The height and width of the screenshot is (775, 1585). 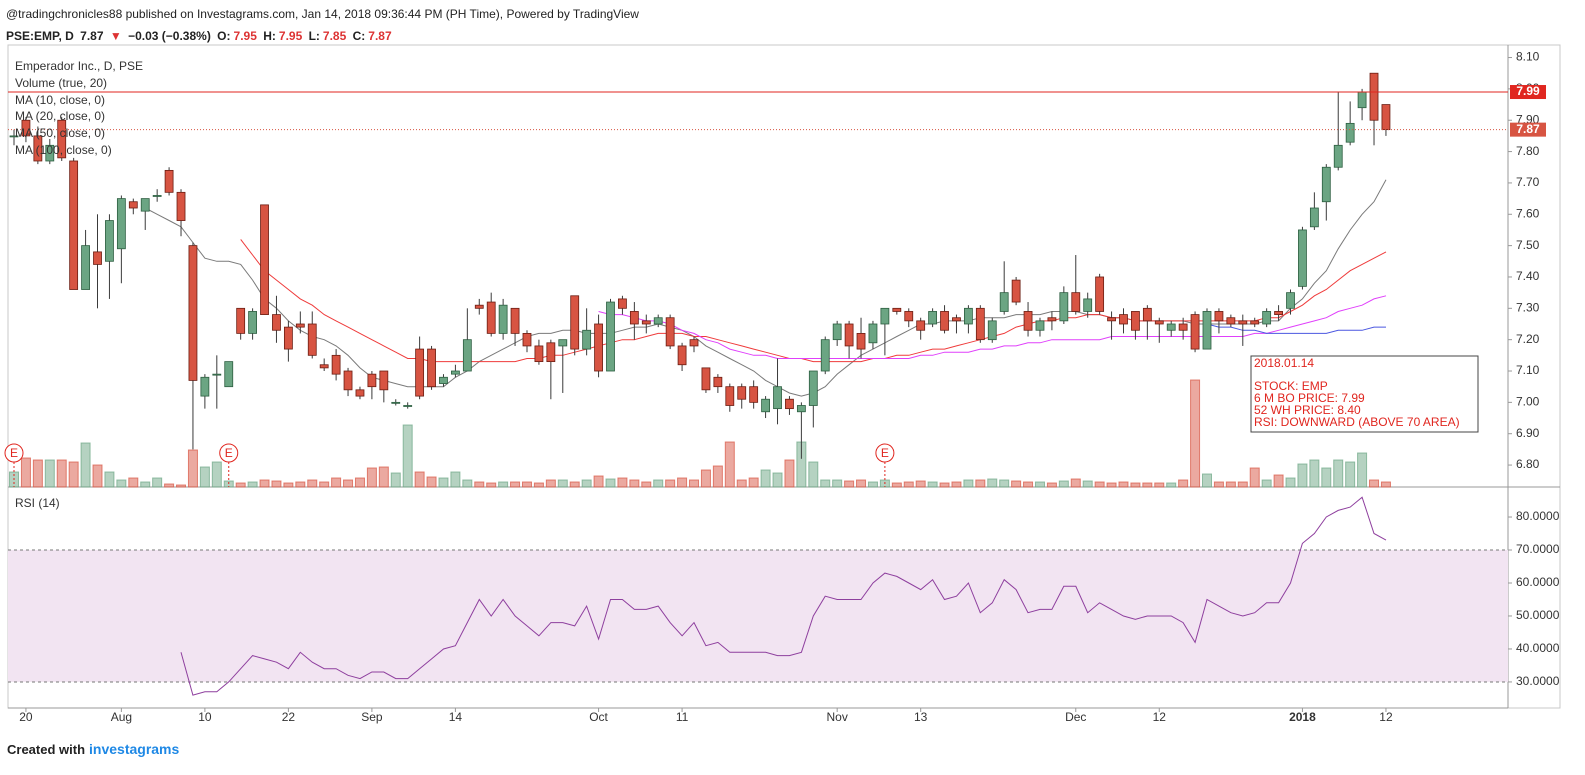 I want to click on price-label-box, so click(x=1528, y=129).